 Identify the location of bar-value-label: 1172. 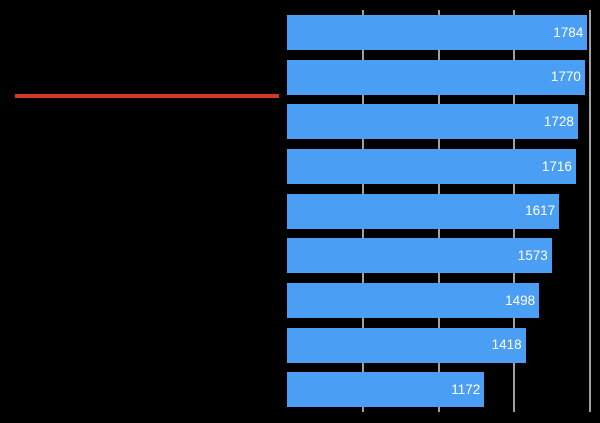
(466, 389).